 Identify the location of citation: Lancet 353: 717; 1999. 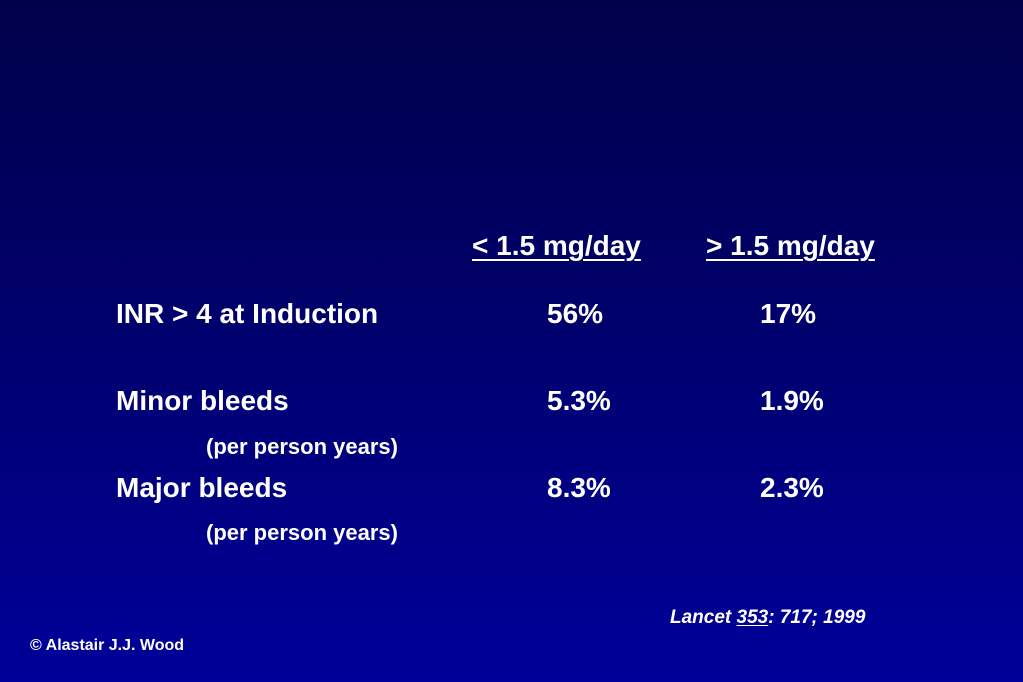
(767, 617).